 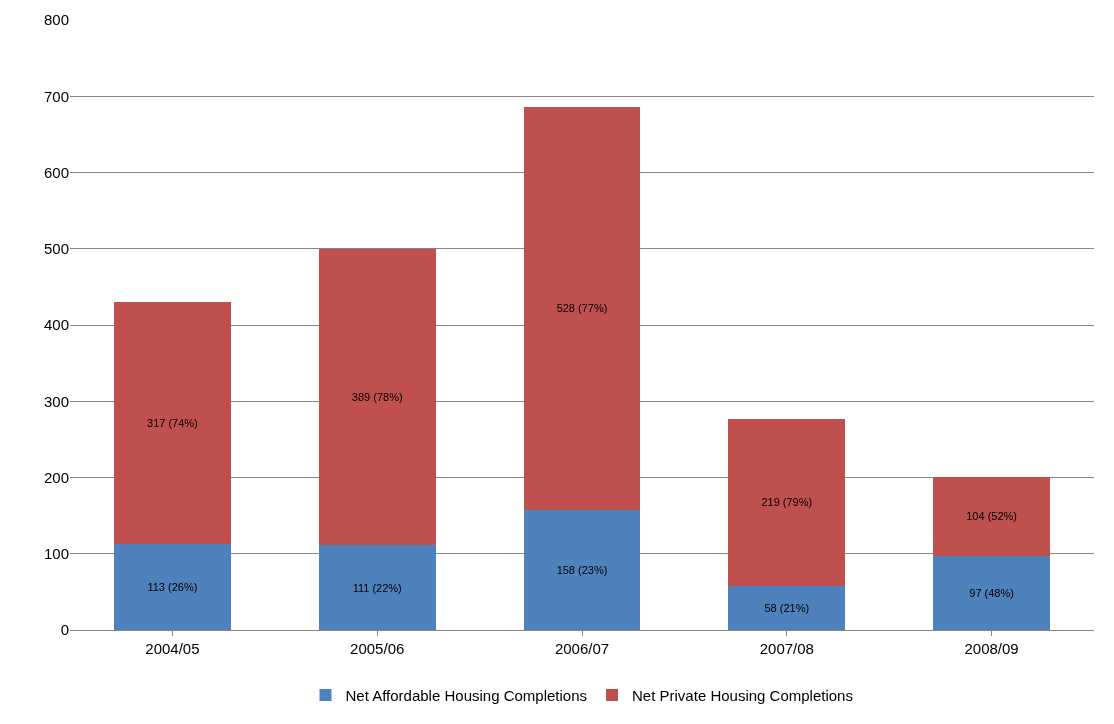 What do you see at coordinates (56, 477) in the screenshot?
I see `y-tick-label: 200` at bounding box center [56, 477].